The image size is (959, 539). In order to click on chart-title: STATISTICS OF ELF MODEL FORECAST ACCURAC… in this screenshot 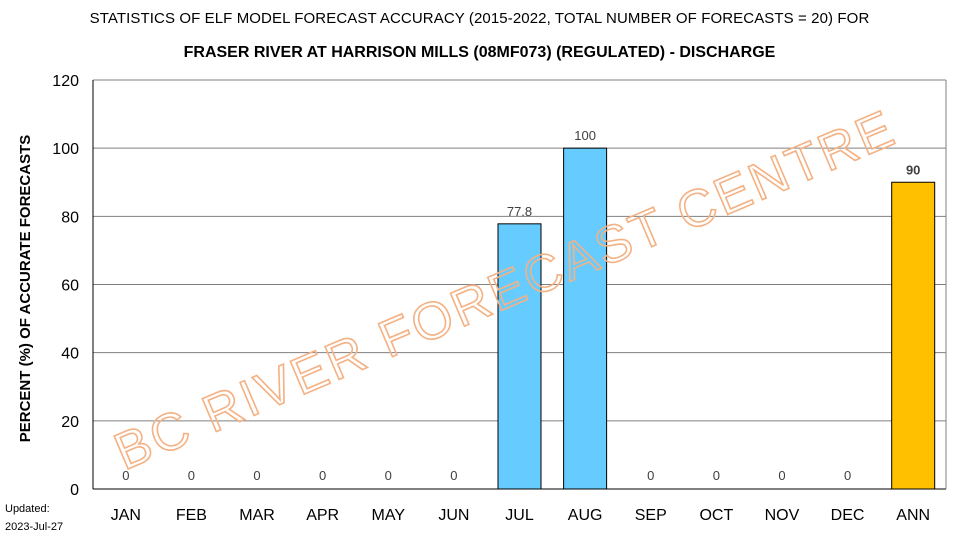, I will do `click(479, 18)`.